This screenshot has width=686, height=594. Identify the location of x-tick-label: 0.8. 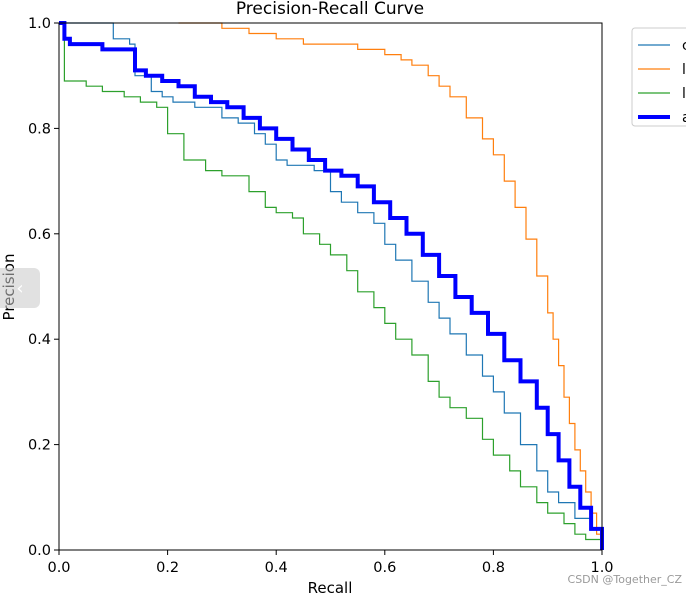
(493, 568).